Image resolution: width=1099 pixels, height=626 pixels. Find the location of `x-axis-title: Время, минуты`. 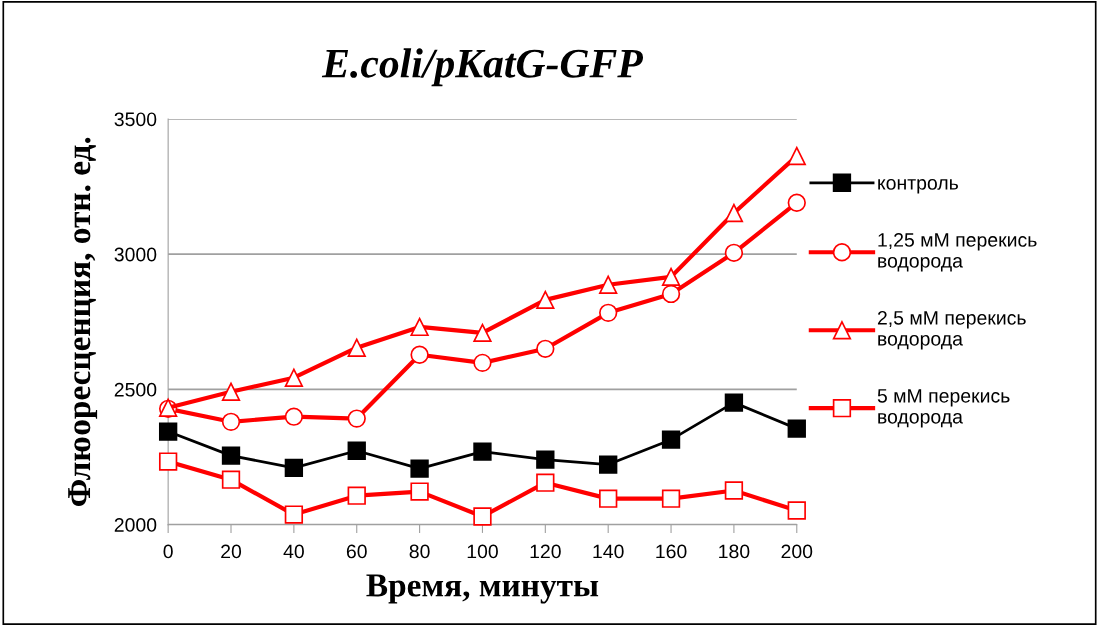

x-axis-title: Время, минуты is located at coordinates (482, 589).